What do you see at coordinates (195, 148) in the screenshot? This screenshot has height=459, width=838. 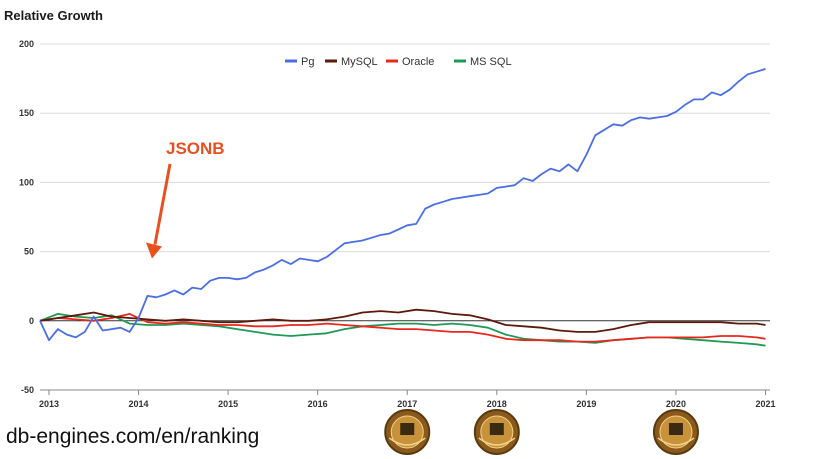 I see `annotation-label: JSONB` at bounding box center [195, 148].